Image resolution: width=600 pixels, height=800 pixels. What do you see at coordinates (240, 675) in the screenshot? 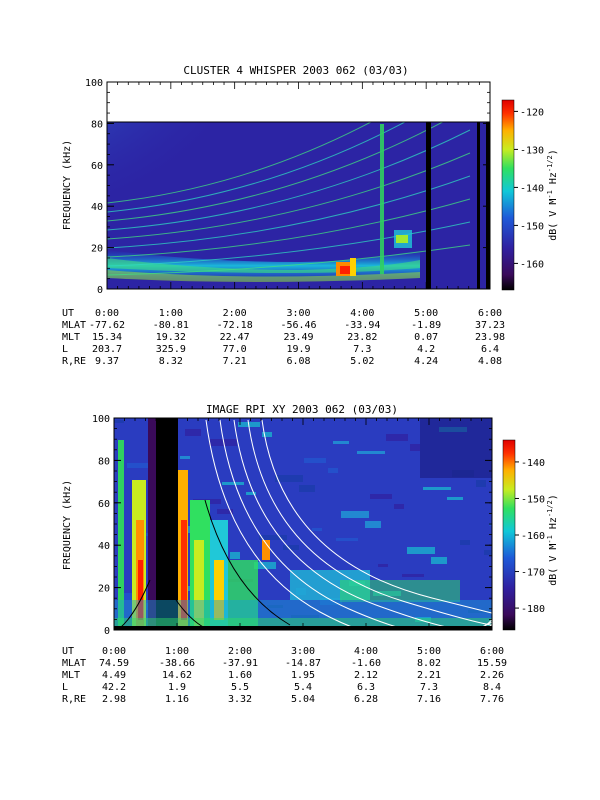
I see `ephemeris-value: 1.60` at bounding box center [240, 675].